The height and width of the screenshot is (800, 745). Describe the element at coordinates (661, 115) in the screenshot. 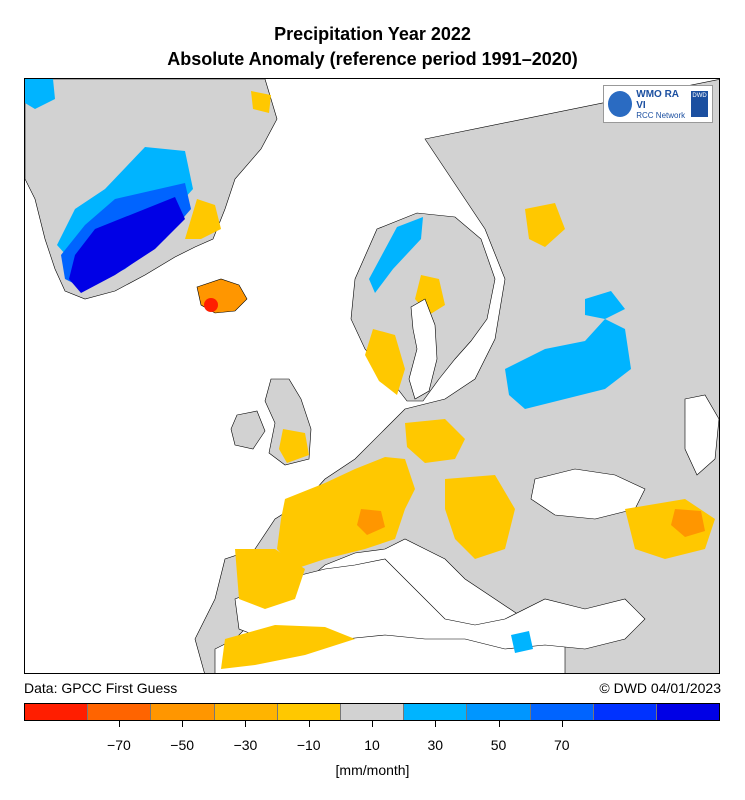

I see `logo-network: RCC Network` at that location.